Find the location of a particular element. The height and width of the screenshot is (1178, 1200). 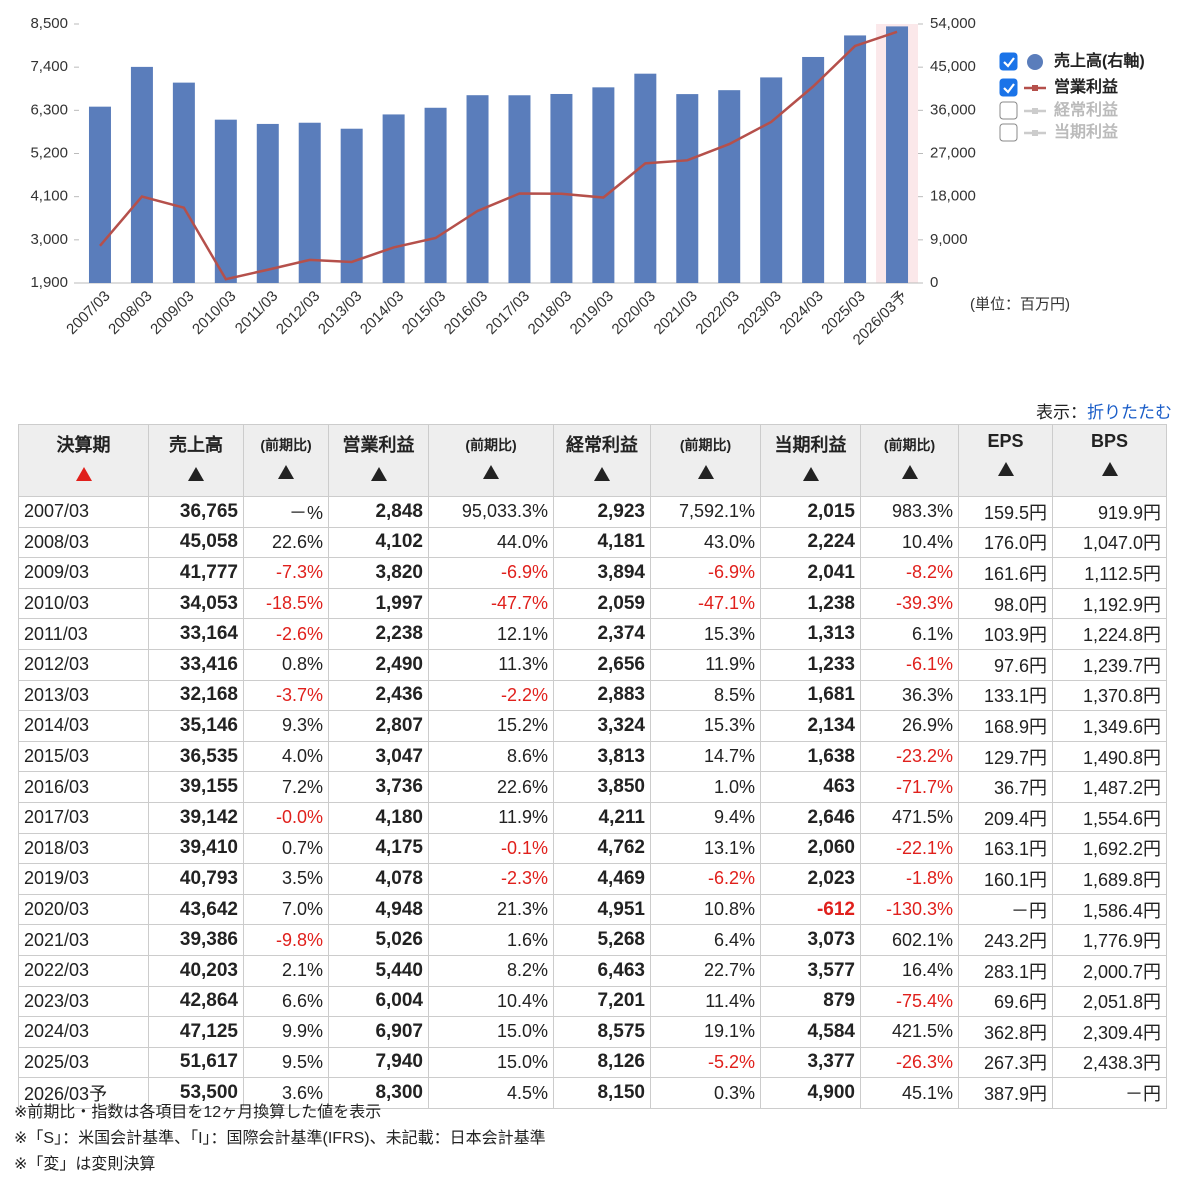

legend-marker is located at coordinates (1035, 133).